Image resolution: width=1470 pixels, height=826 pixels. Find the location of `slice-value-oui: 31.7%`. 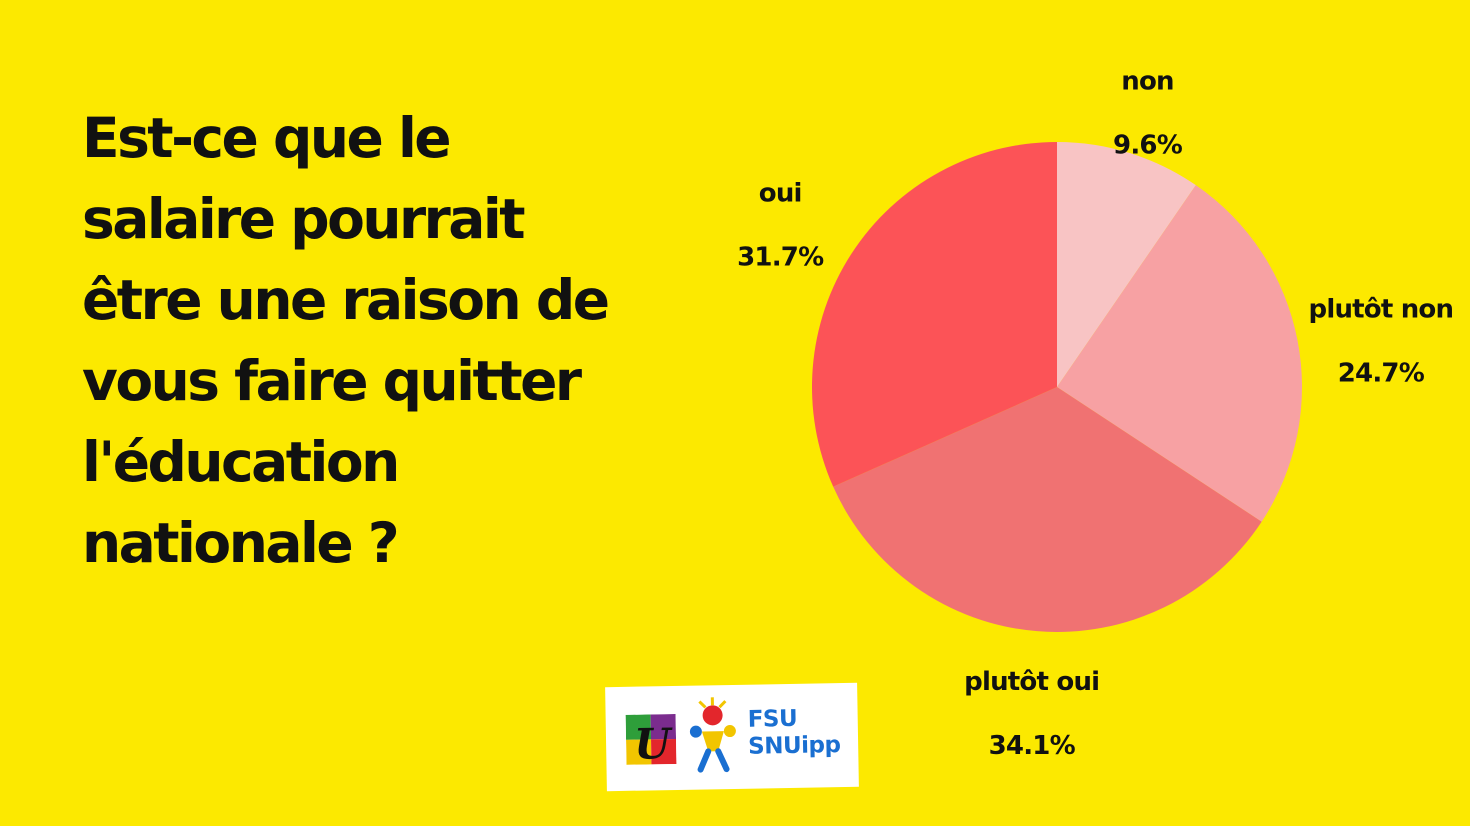

slice-value-oui: 31.7% is located at coordinates (780, 257).